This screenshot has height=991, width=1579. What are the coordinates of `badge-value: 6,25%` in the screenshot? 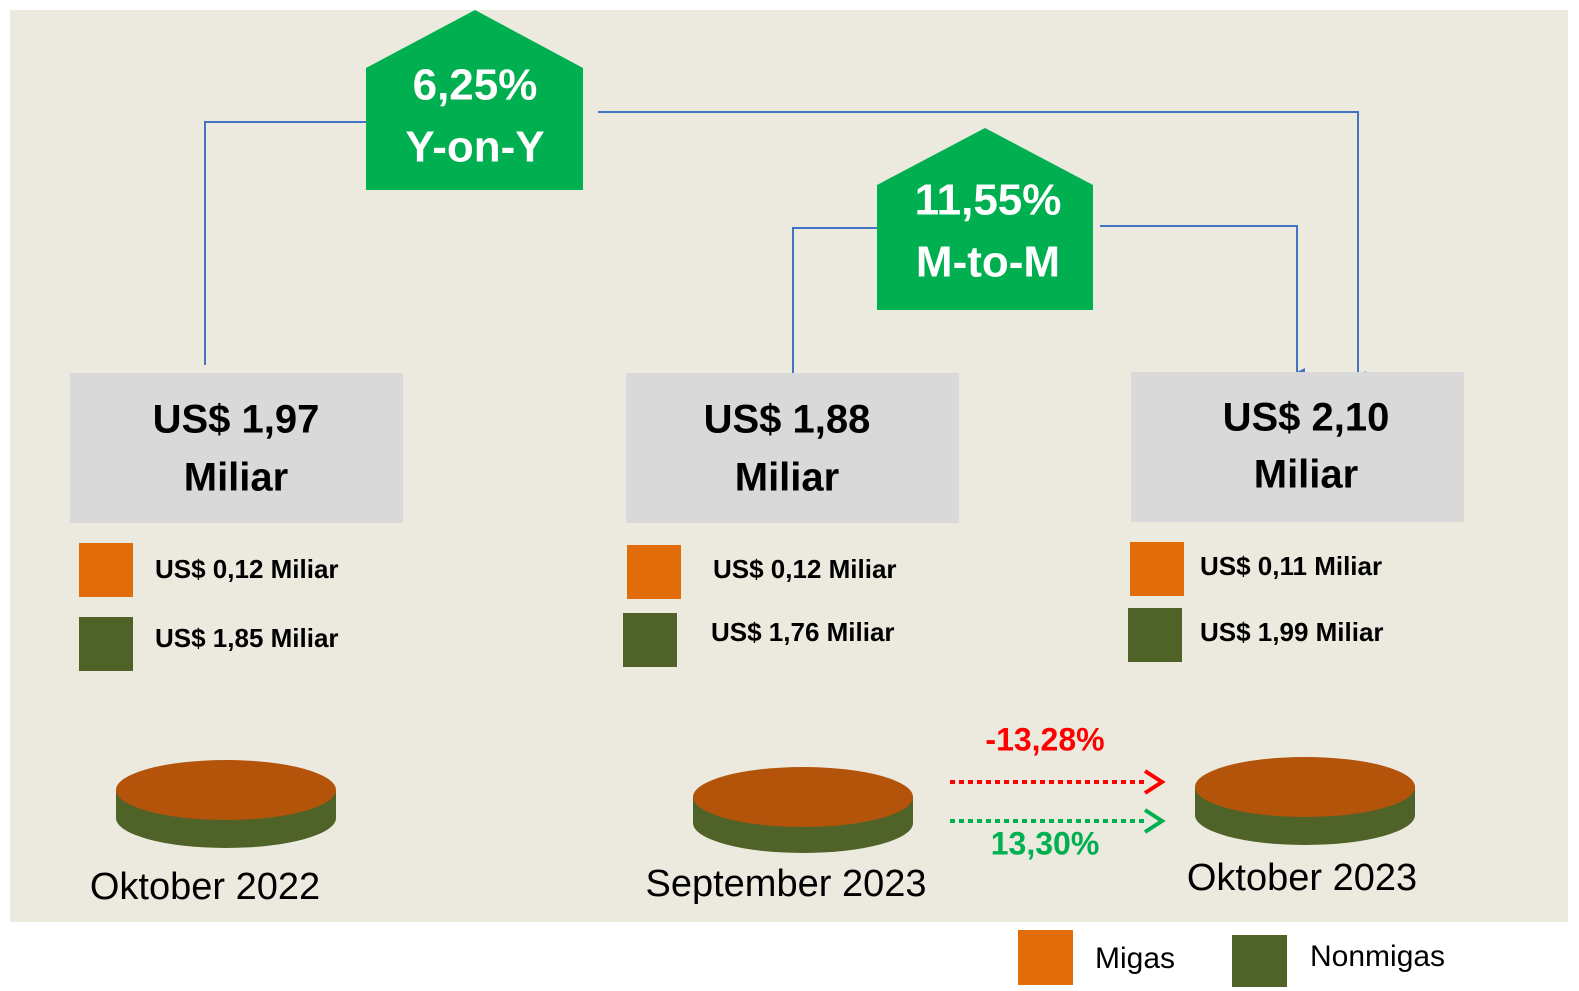 It's located at (475, 85).